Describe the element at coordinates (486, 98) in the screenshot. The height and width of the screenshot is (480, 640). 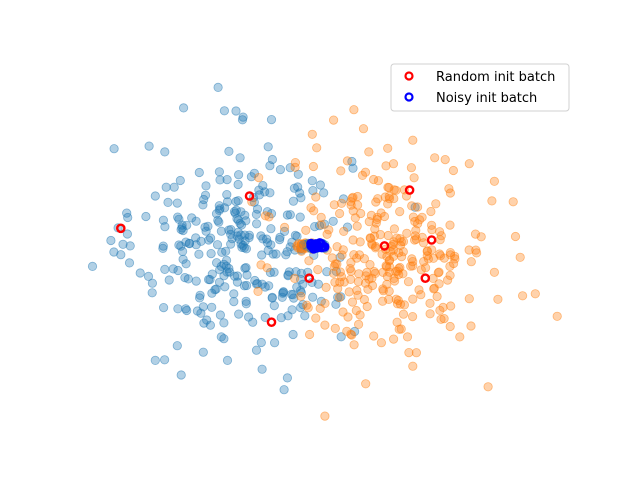
I see `legend-label-noisy-init: Noisy init batch` at that location.